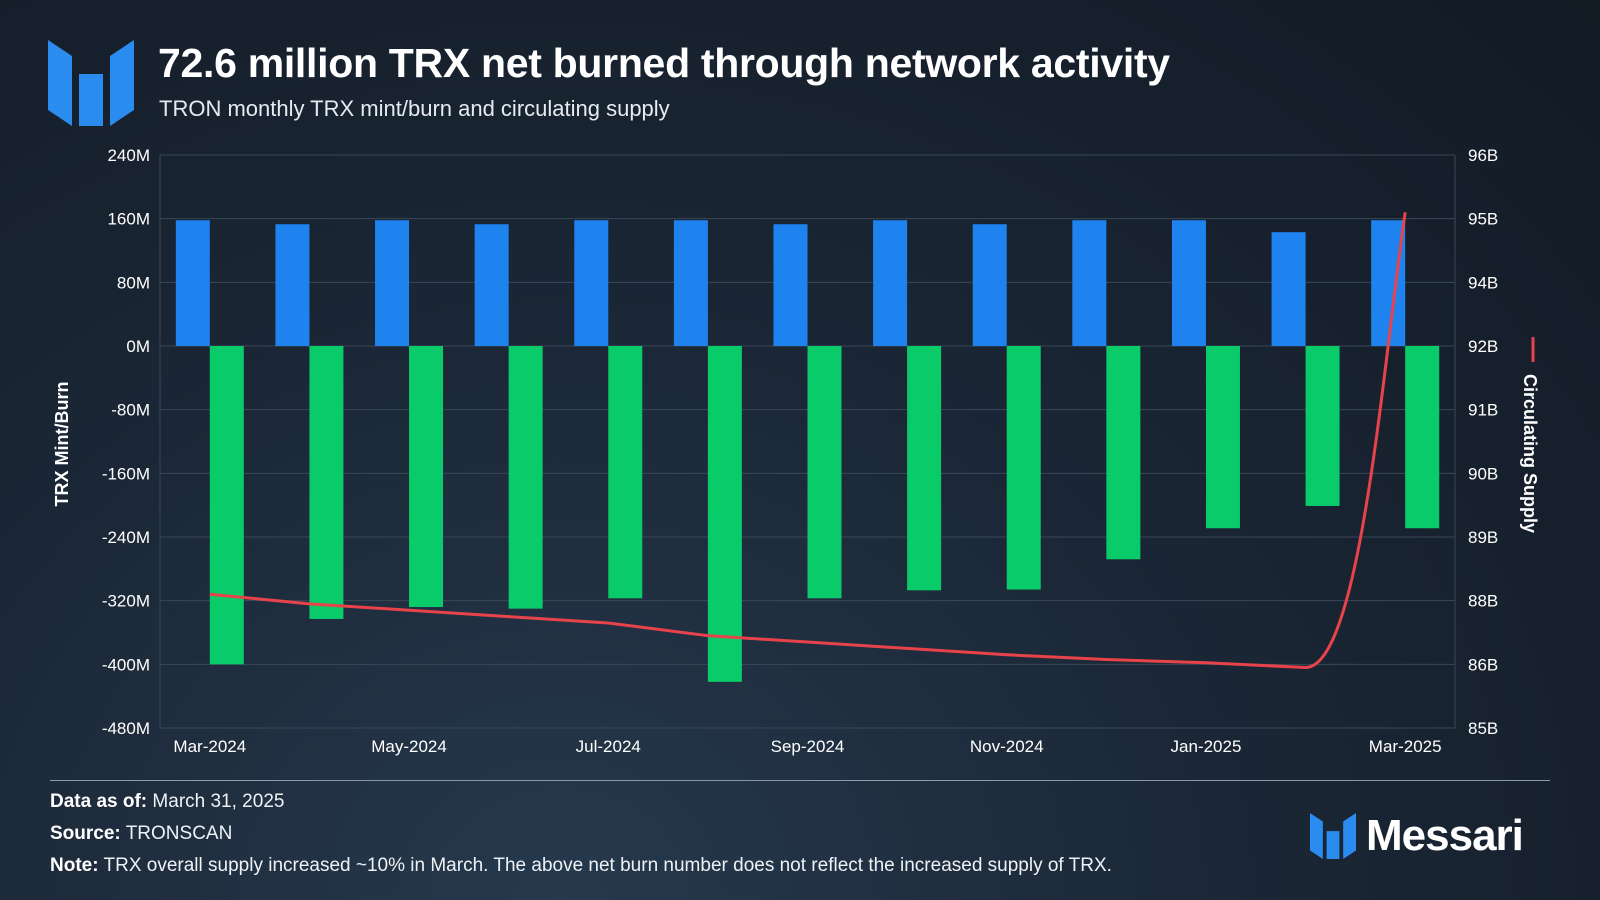 The width and height of the screenshot is (1600, 900). Describe the element at coordinates (1483, 473) in the screenshot. I see `y2-tick-label: 90B` at that location.